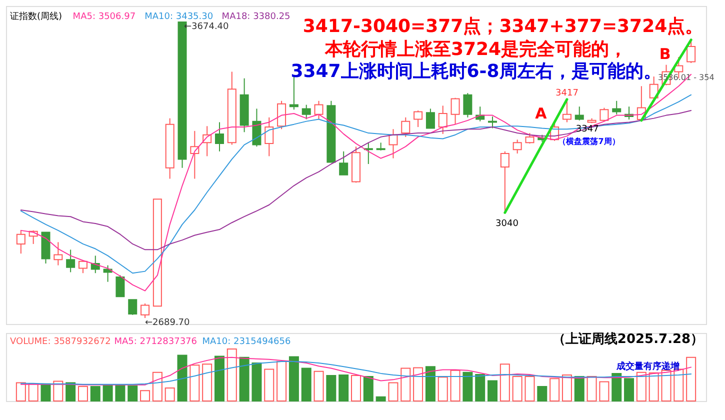 Image resolution: width=725 pixels, height=420 pixels. Describe the element at coordinates (507, 224) in the screenshot. I see `annotation: 3040` at that location.